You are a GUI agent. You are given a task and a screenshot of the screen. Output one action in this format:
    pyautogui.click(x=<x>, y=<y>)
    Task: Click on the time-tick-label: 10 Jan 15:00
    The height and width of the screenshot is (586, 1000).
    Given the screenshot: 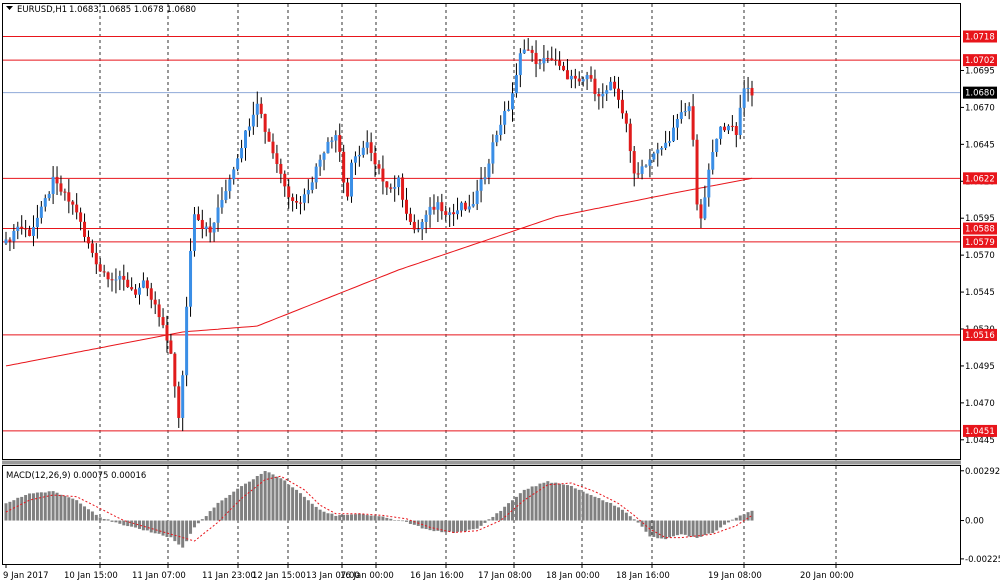 What is the action you would take?
    pyautogui.click(x=91, y=576)
    